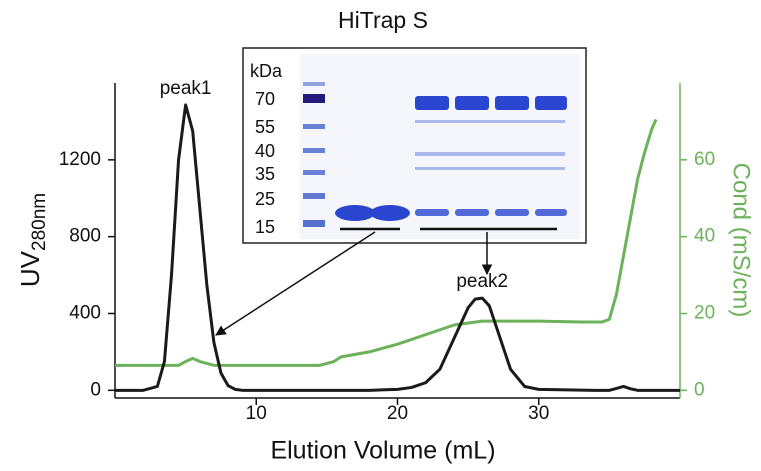 The height and width of the screenshot is (471, 761). Describe the element at coordinates (265, 227) in the screenshot. I see `marker-label: 15` at that location.